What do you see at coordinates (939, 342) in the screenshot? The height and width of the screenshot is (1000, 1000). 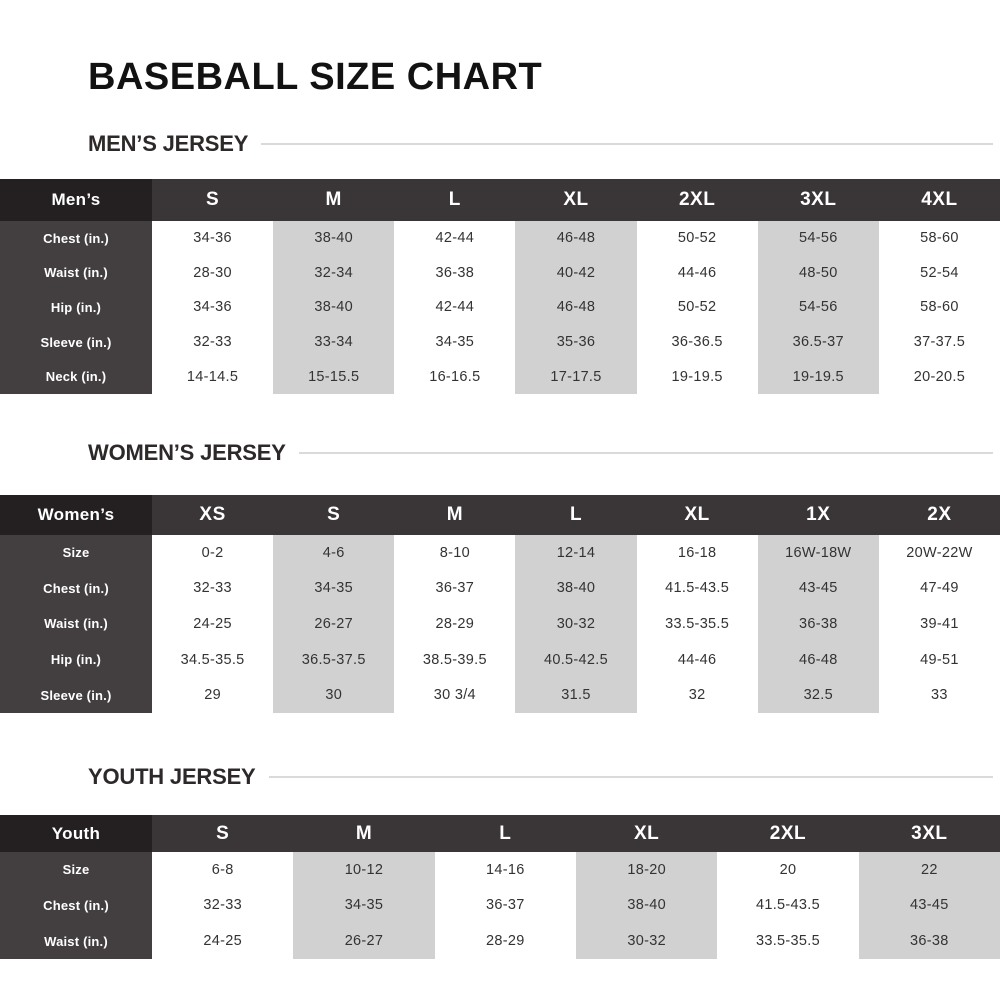 I see `size-value-cell: 37-37.5` at bounding box center [939, 342].